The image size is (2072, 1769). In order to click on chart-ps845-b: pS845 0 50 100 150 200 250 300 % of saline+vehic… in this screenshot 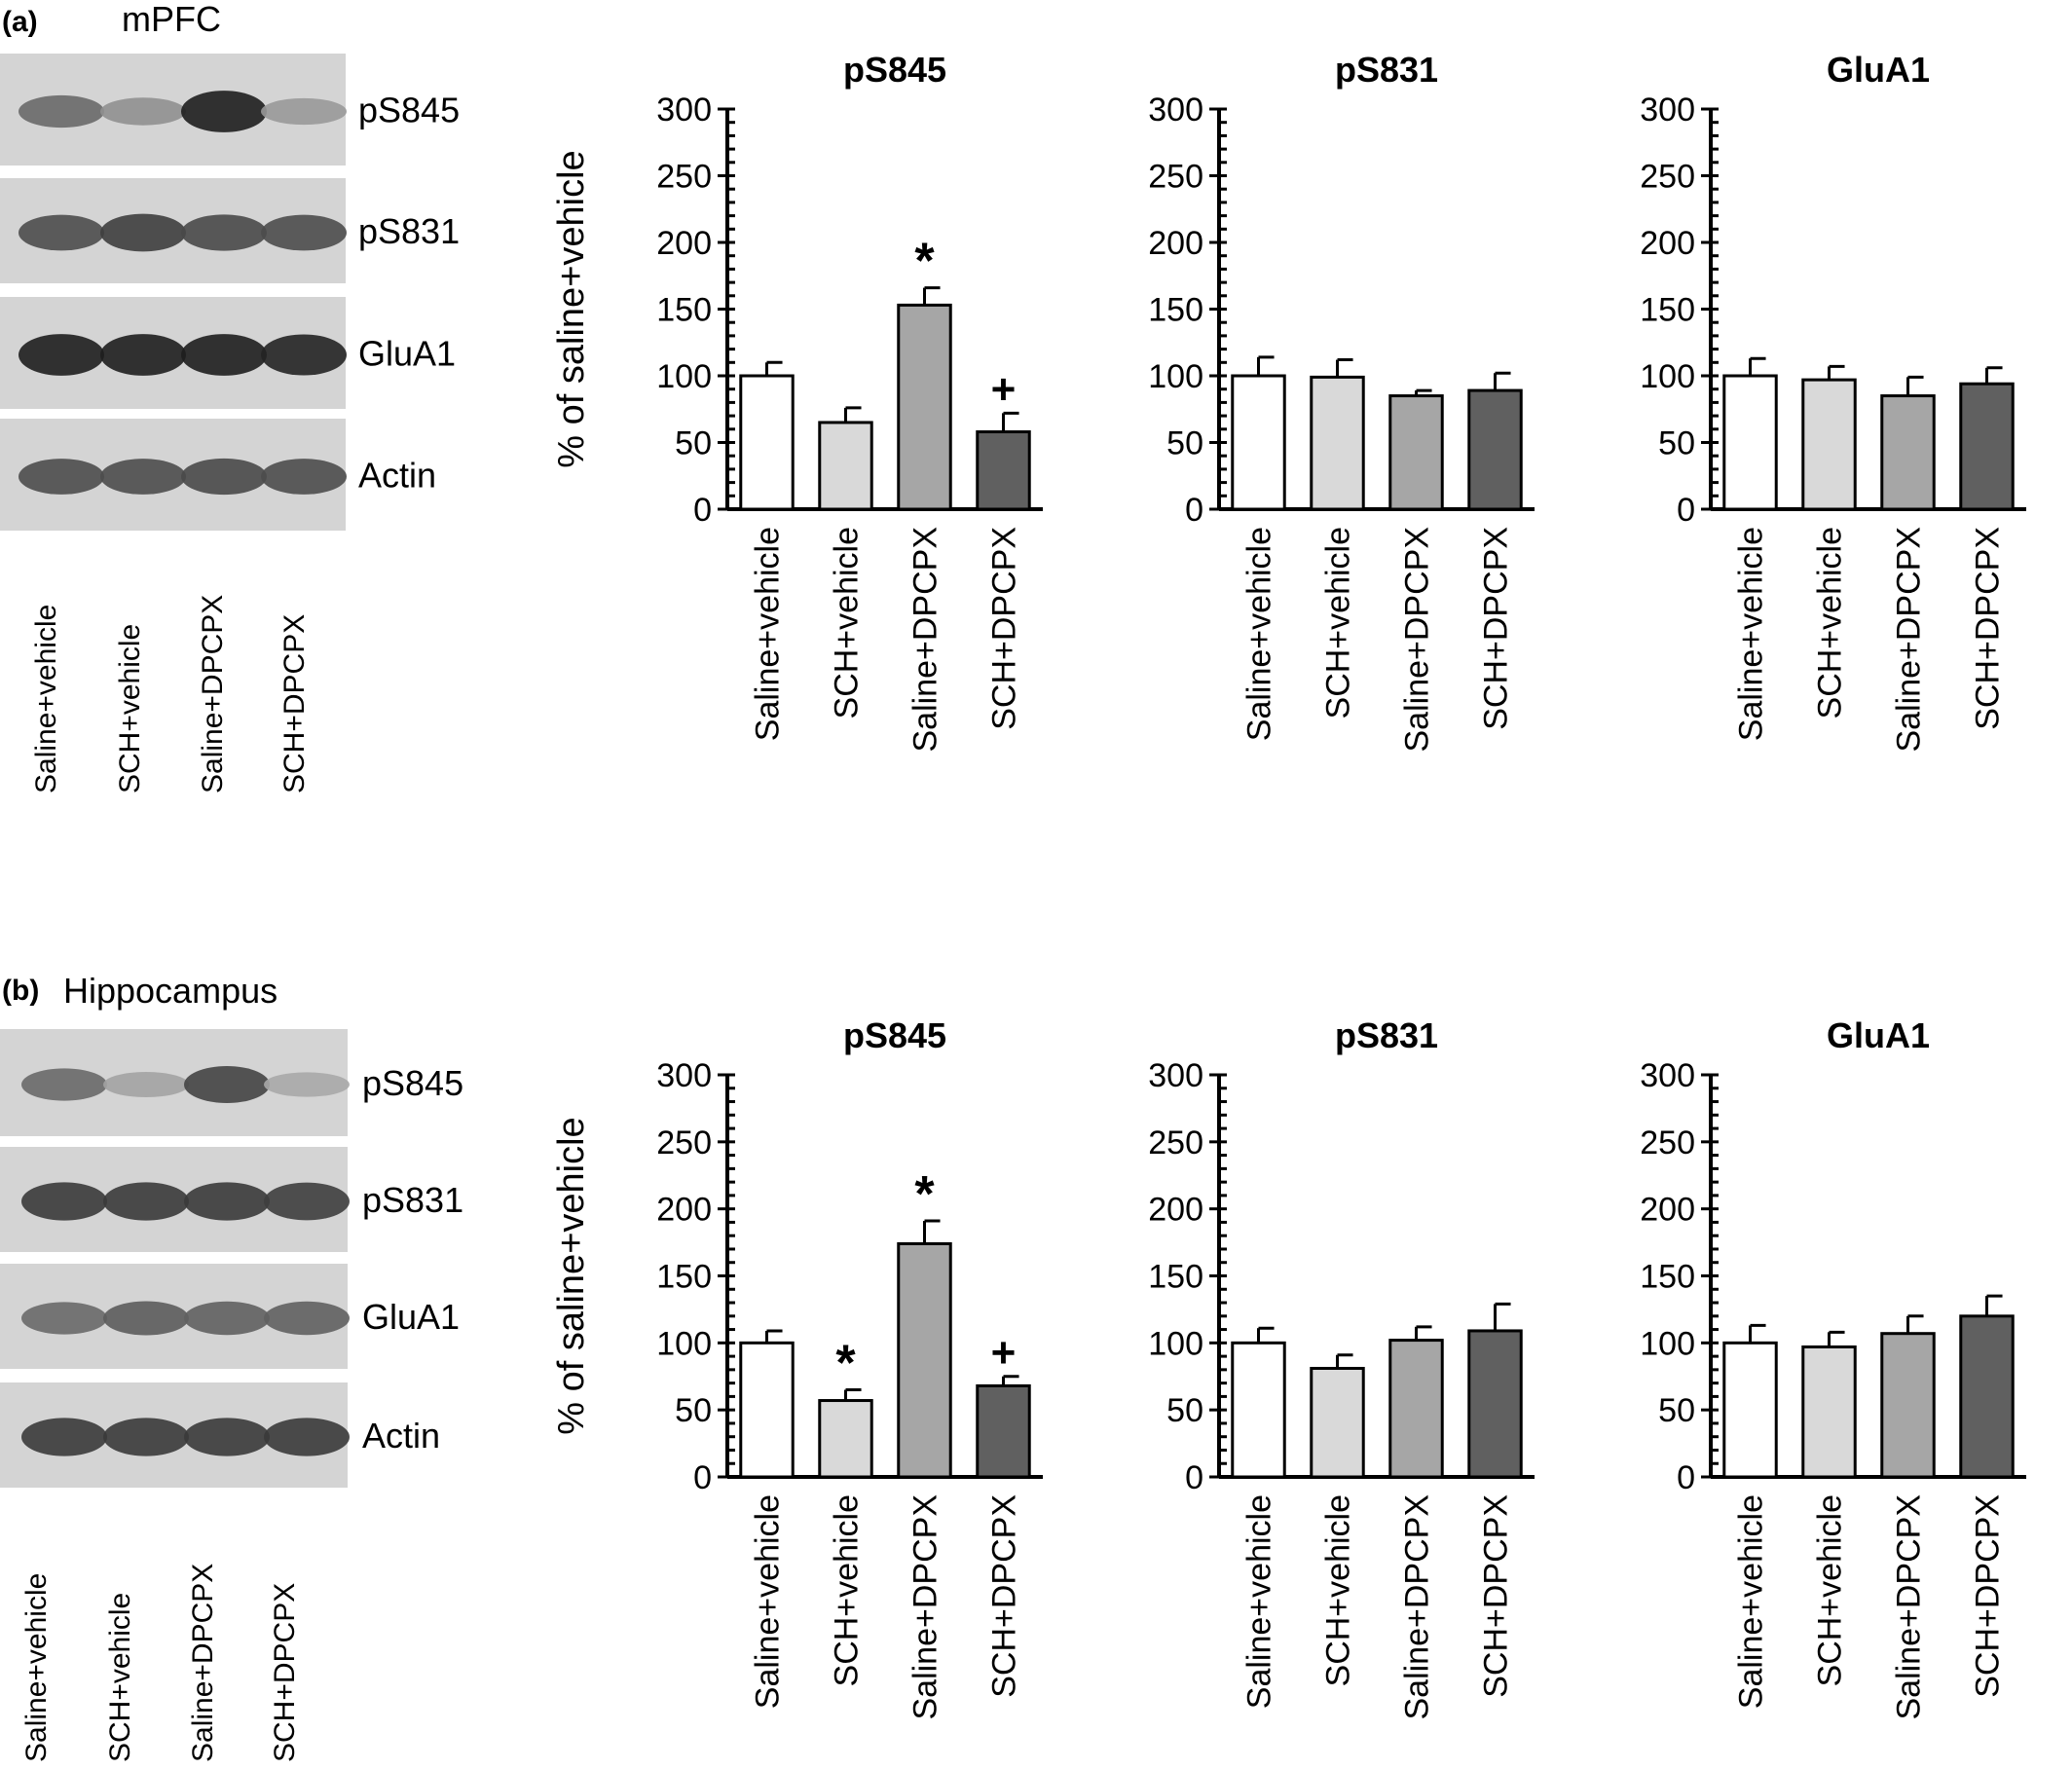, I will do `click(797, 1367)`.